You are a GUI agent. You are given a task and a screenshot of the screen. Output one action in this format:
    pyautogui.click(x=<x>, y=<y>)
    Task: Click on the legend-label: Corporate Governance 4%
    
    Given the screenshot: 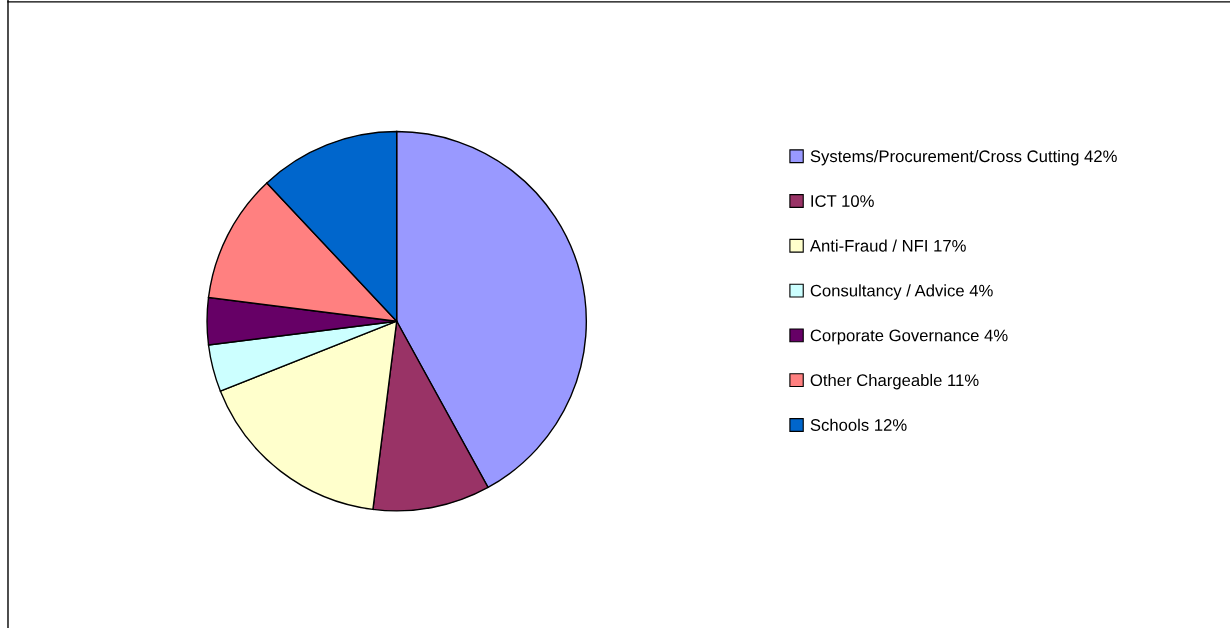 What is the action you would take?
    pyautogui.click(x=909, y=337)
    